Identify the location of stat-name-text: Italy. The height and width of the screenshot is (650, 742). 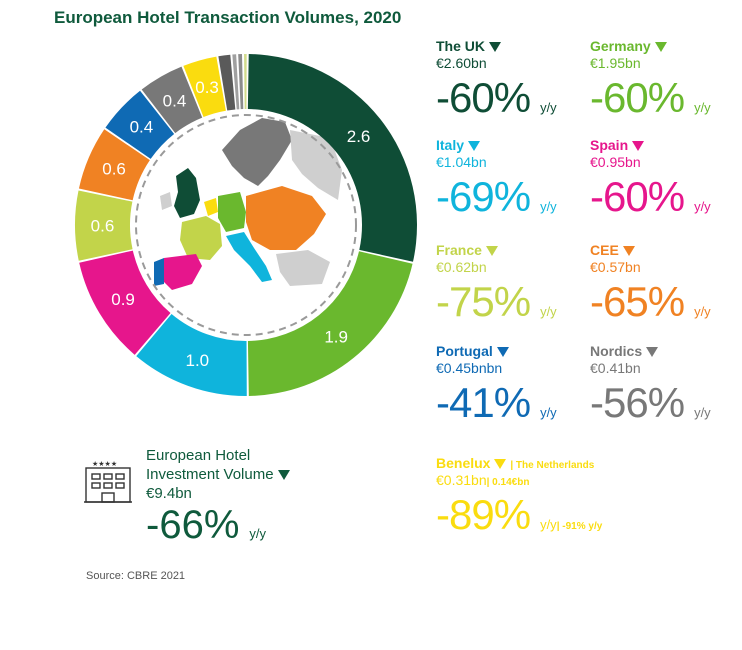
(450, 145).